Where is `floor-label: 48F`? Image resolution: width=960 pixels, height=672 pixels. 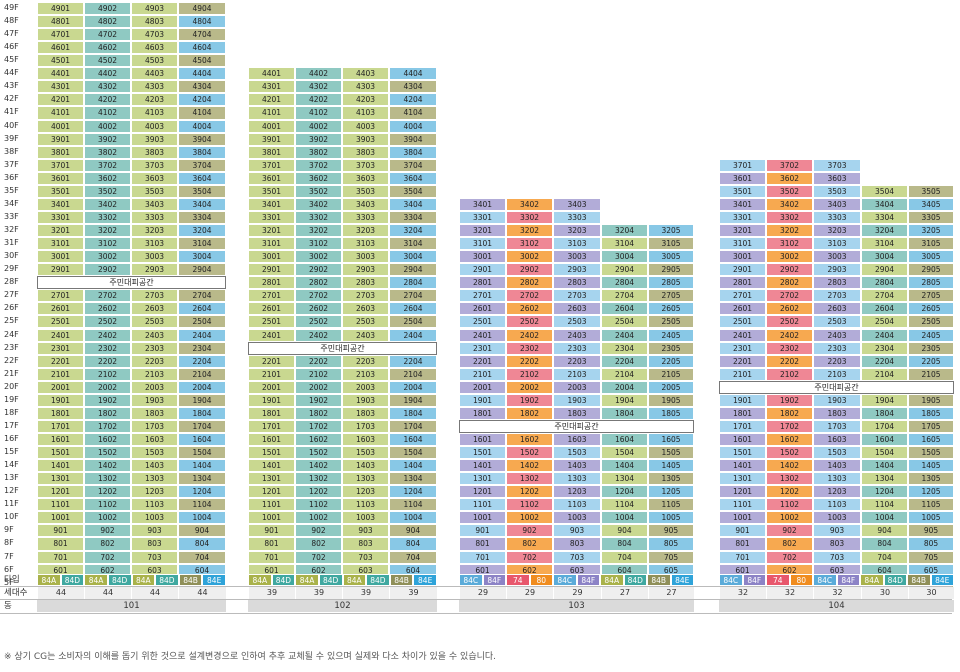
floor-label: 48F is located at coordinates (11, 21).